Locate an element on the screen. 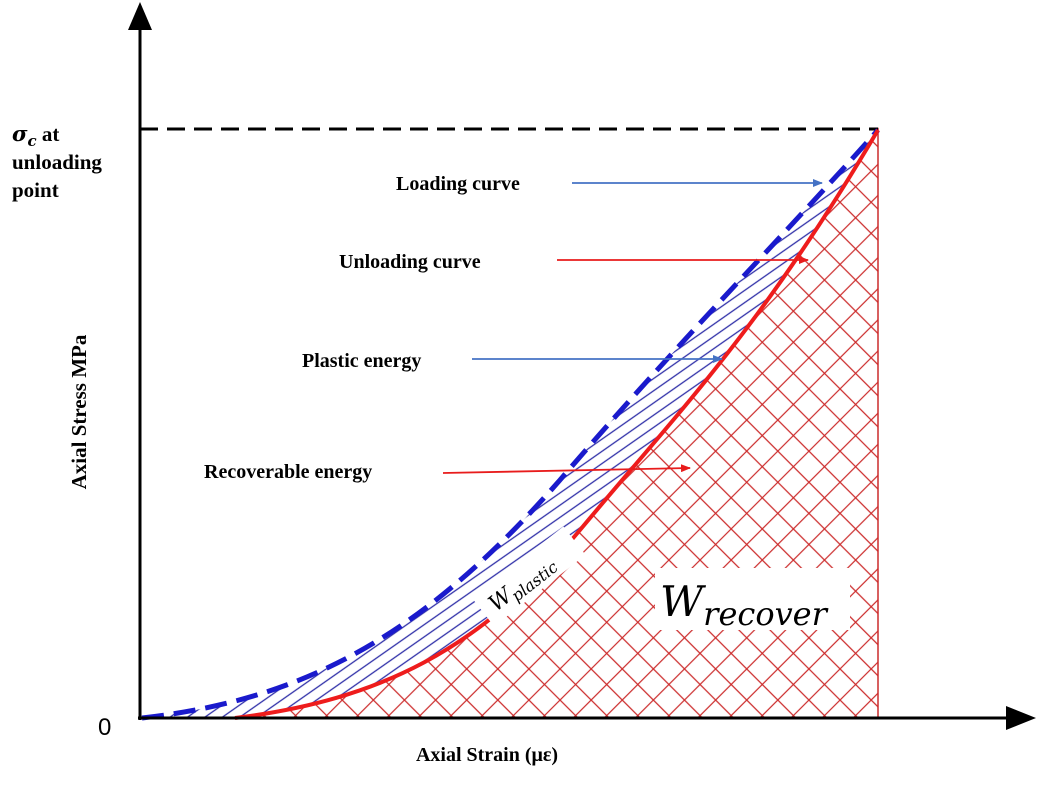 This screenshot has width=1039, height=788. unloading-curve-annotation: Unloading curve is located at coordinates (410, 262).